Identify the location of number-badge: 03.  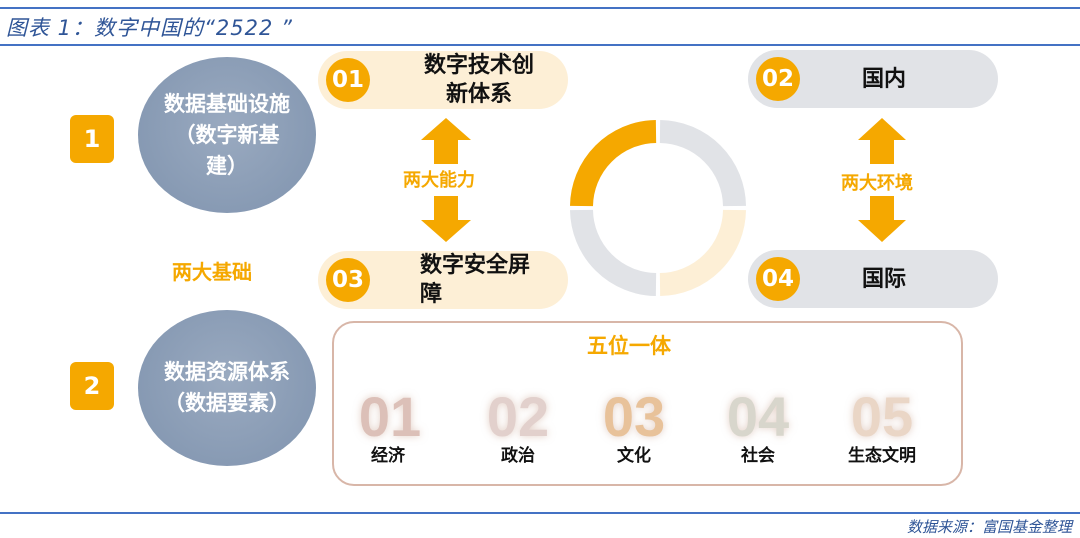
(348, 280).